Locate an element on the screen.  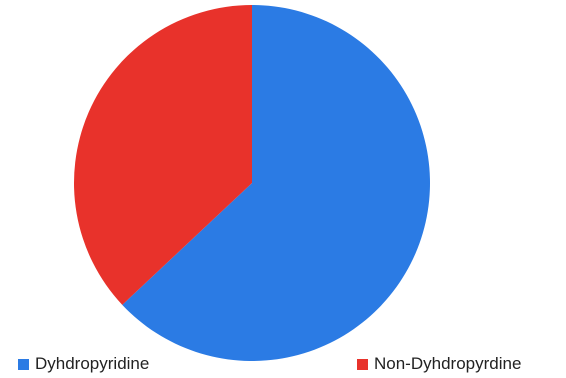
legend-swatch-non-dyhdropyrdine is located at coordinates (362, 364).